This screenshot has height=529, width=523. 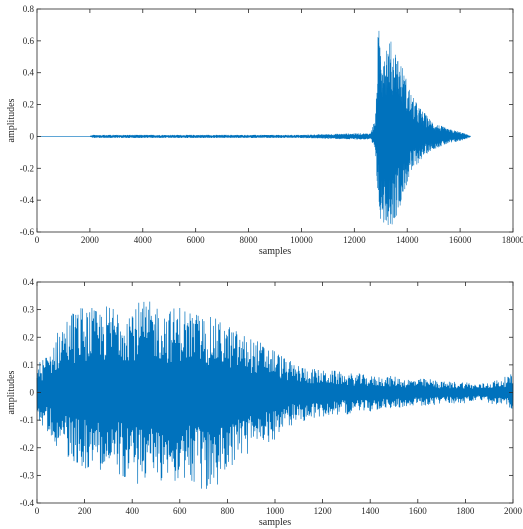 What do you see at coordinates (407, 240) in the screenshot?
I see `x-tick-label: 14000` at bounding box center [407, 240].